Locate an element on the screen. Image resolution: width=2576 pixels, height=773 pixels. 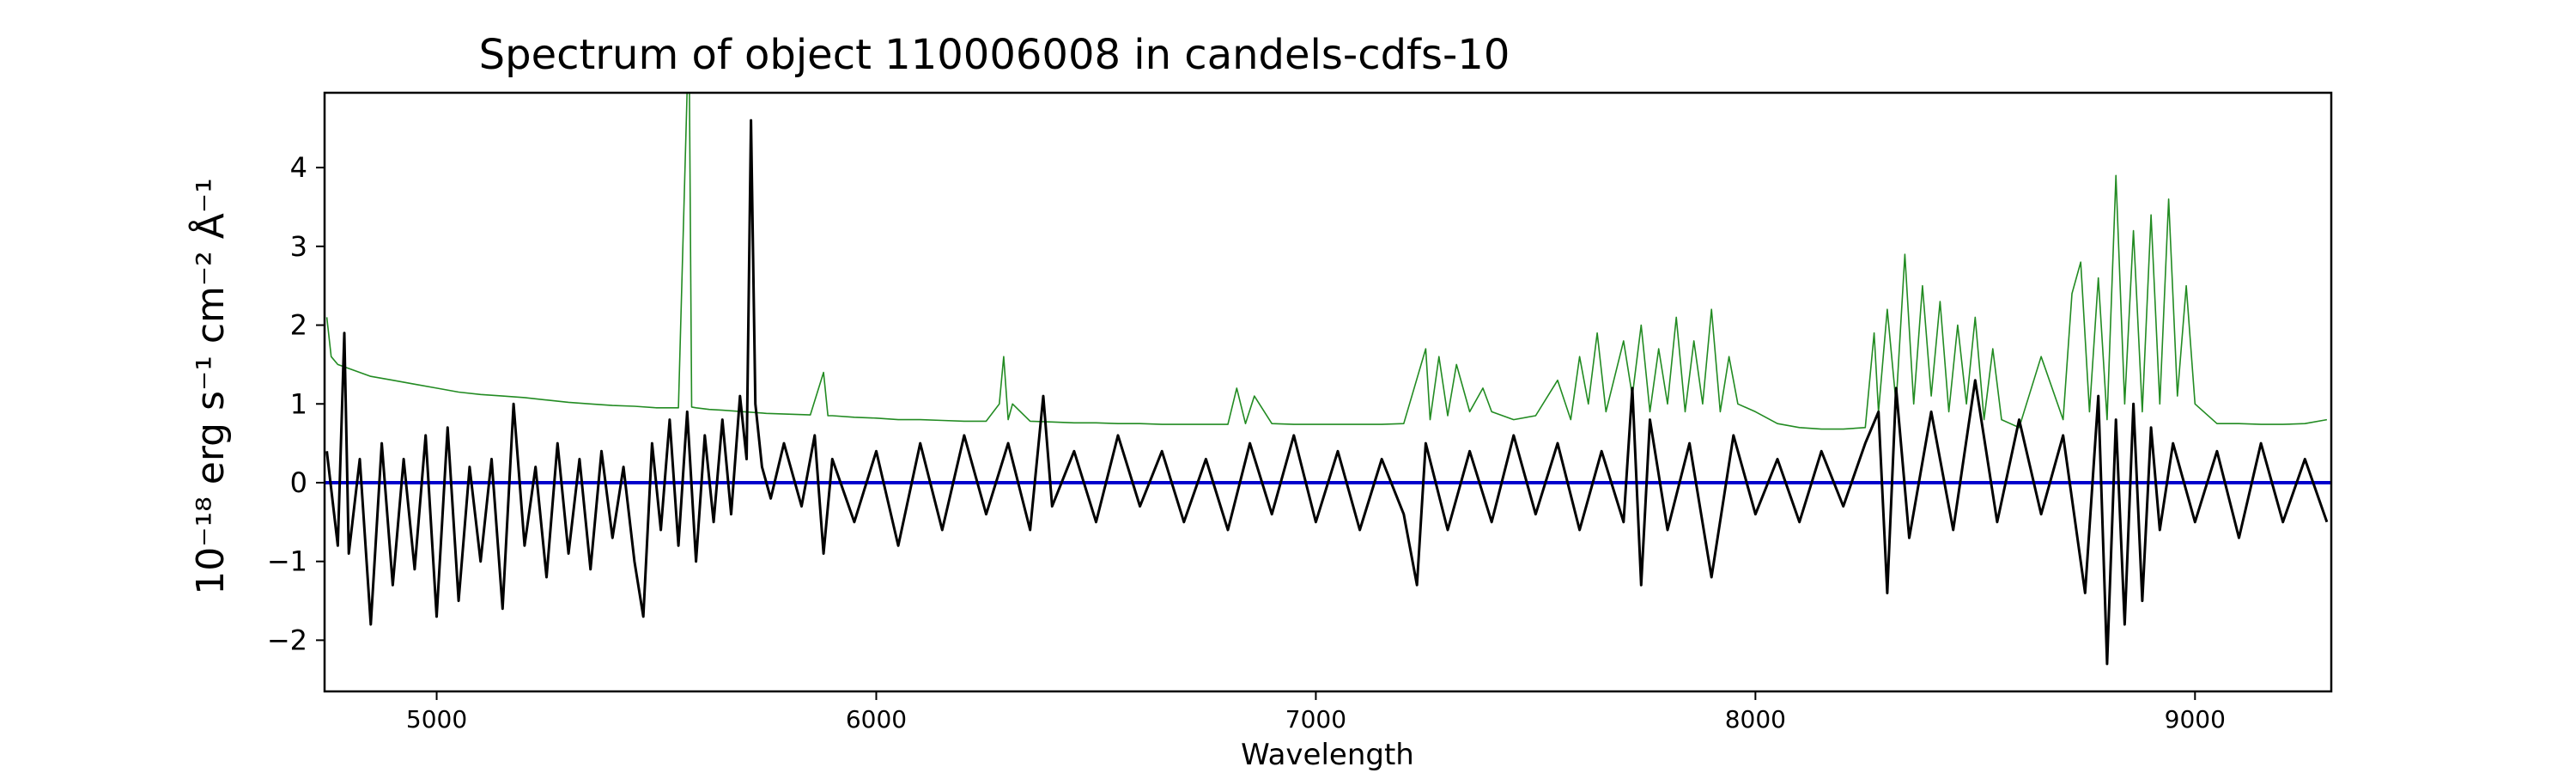
x-tick-label: 8000 is located at coordinates (1755, 719).